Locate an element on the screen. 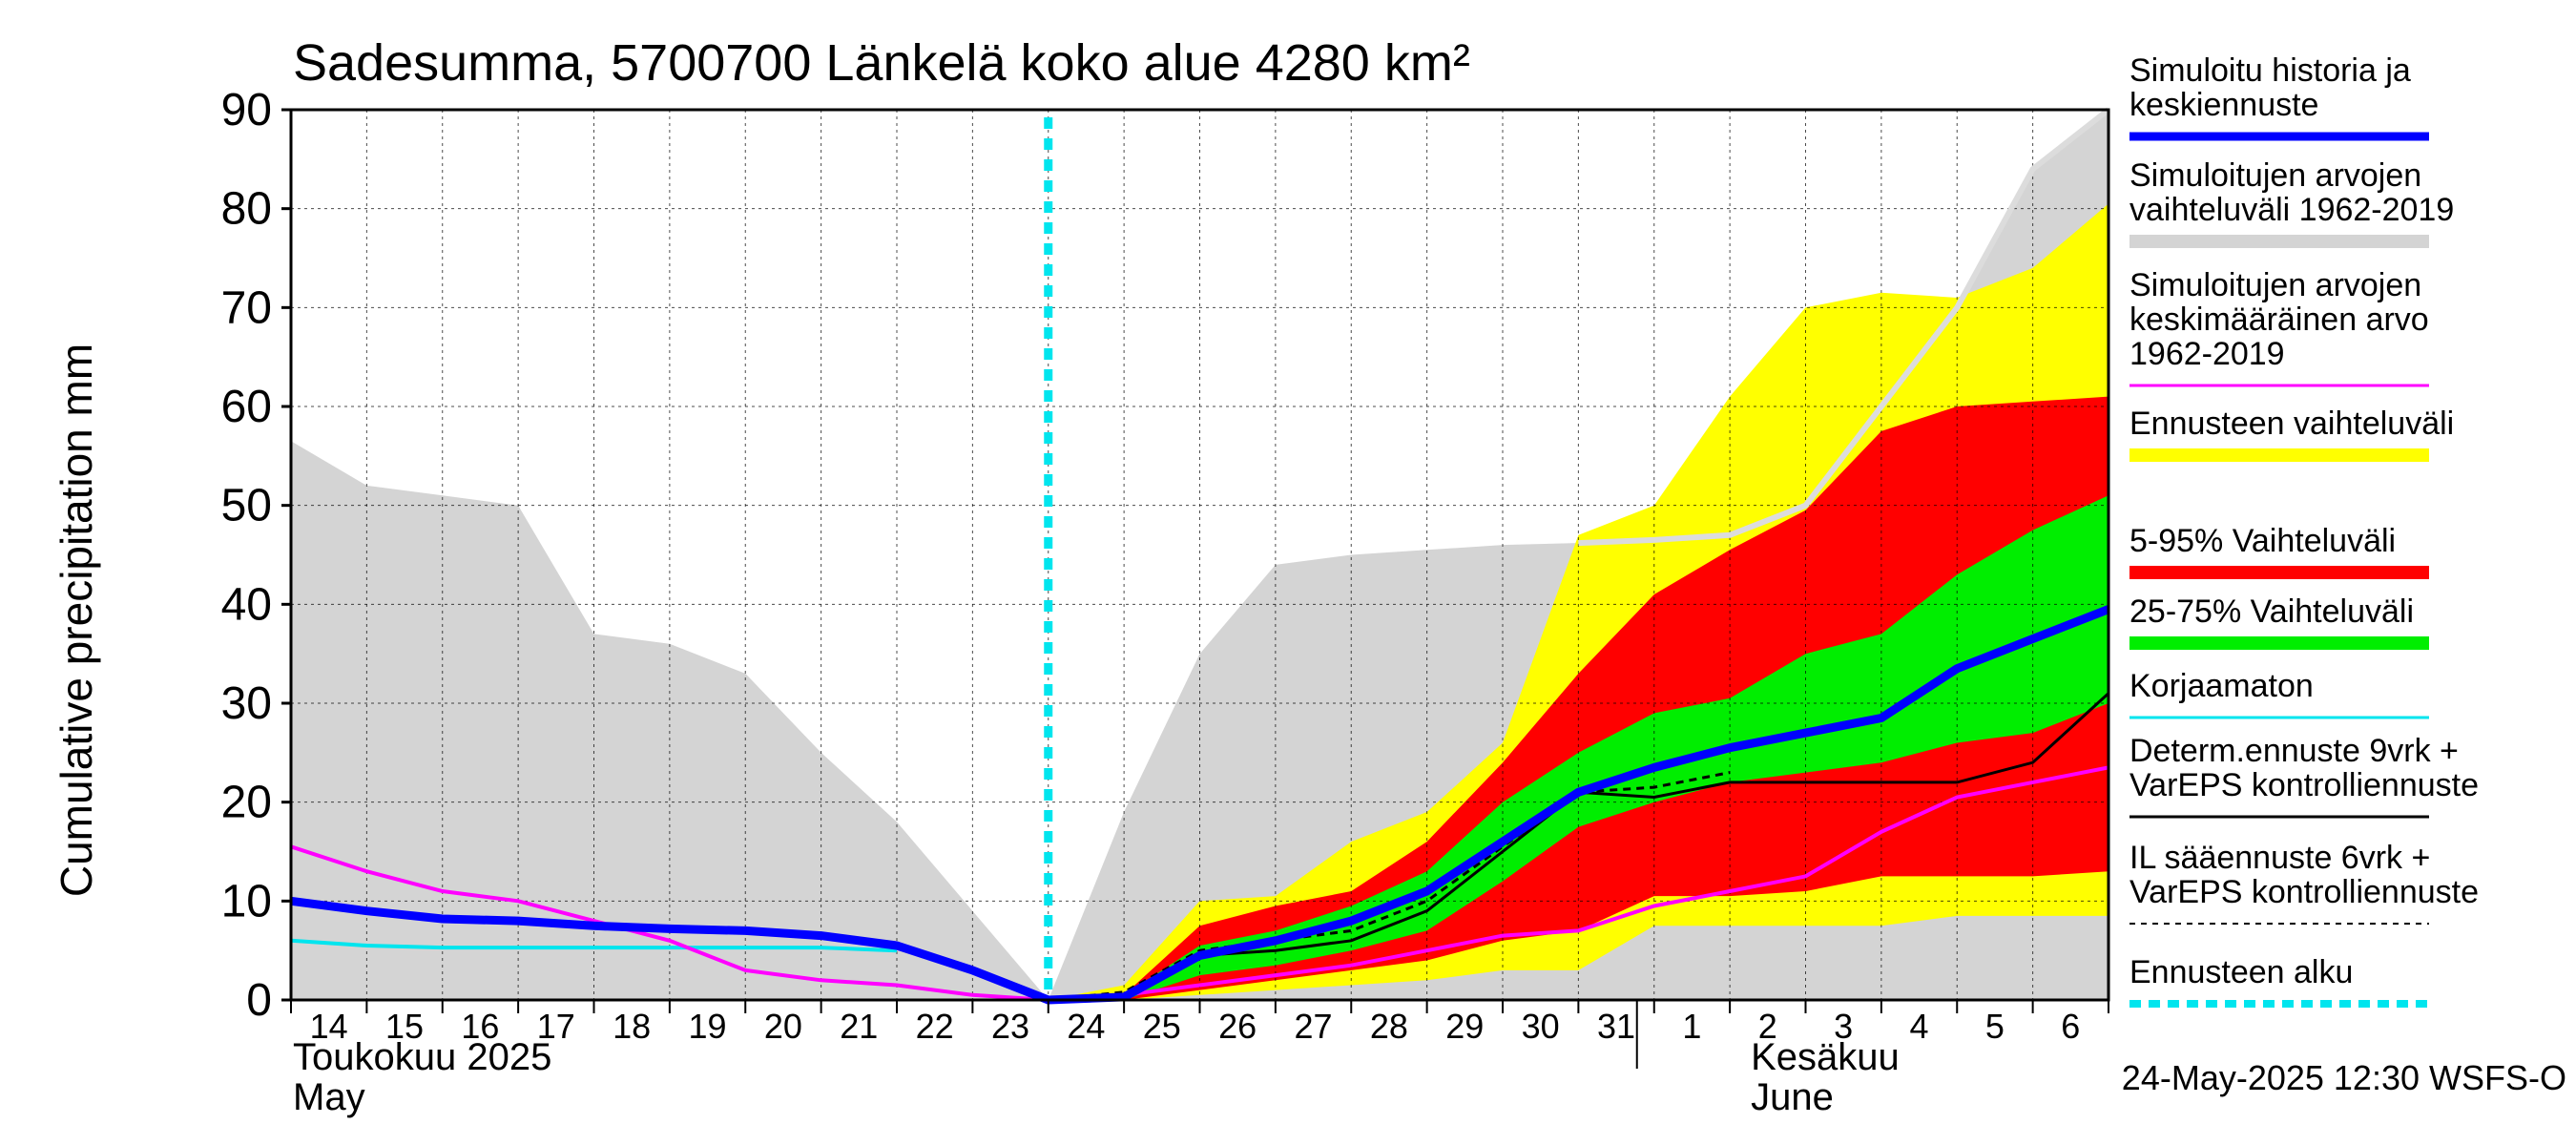  historical-range-upper-line is located at coordinates (1844, 327).